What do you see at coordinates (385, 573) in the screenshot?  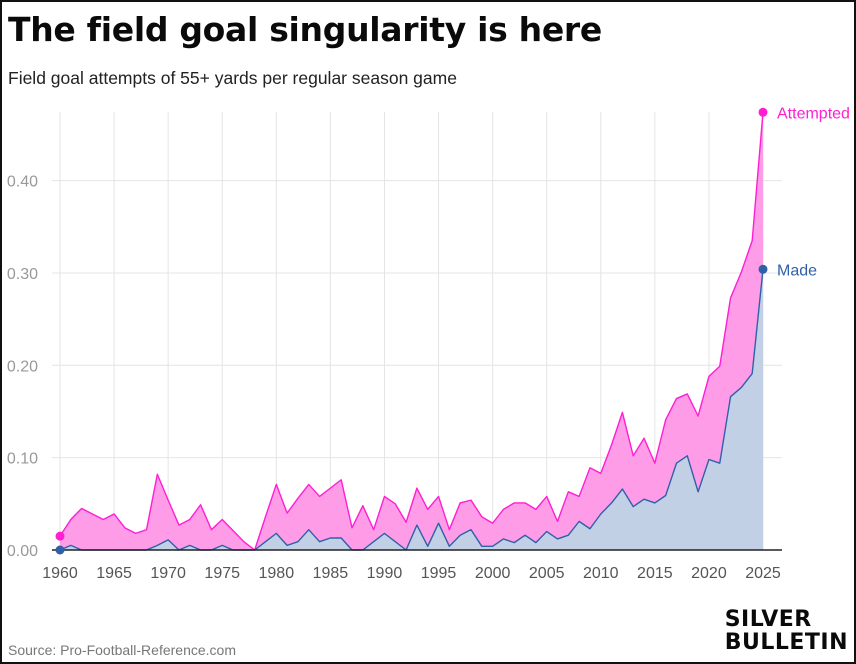 I see `x-tick-label: 1990` at bounding box center [385, 573].